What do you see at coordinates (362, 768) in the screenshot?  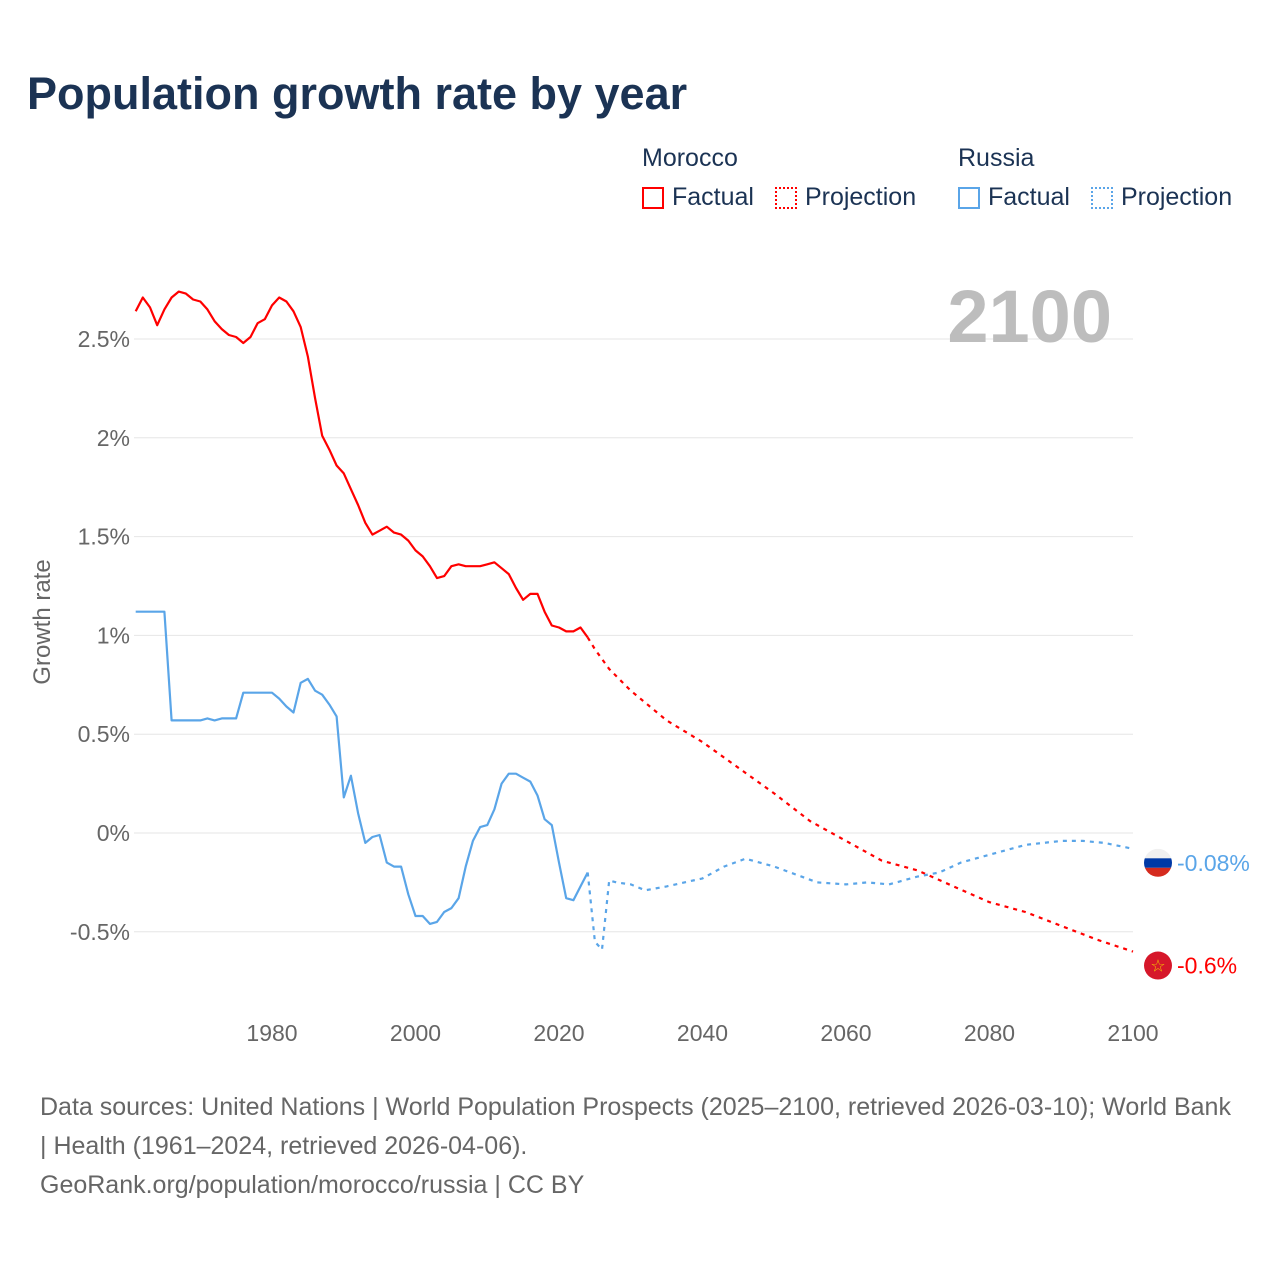 I see `series-line-russia-factual` at bounding box center [362, 768].